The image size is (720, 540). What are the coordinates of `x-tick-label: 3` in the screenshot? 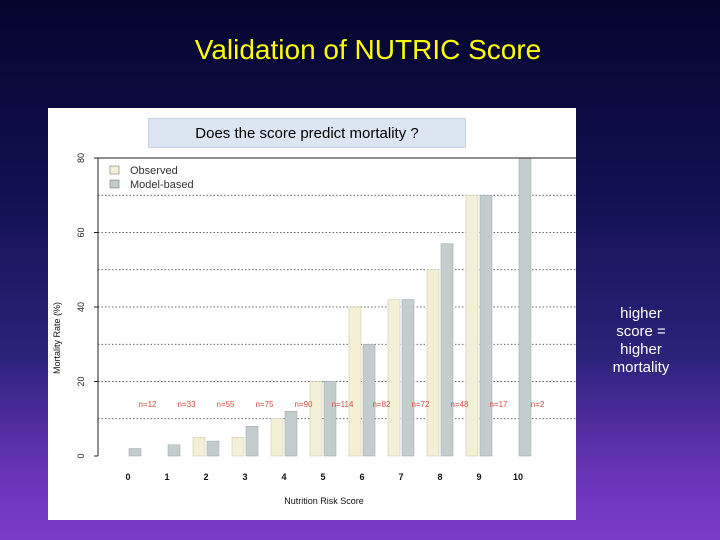 It's located at (244, 477).